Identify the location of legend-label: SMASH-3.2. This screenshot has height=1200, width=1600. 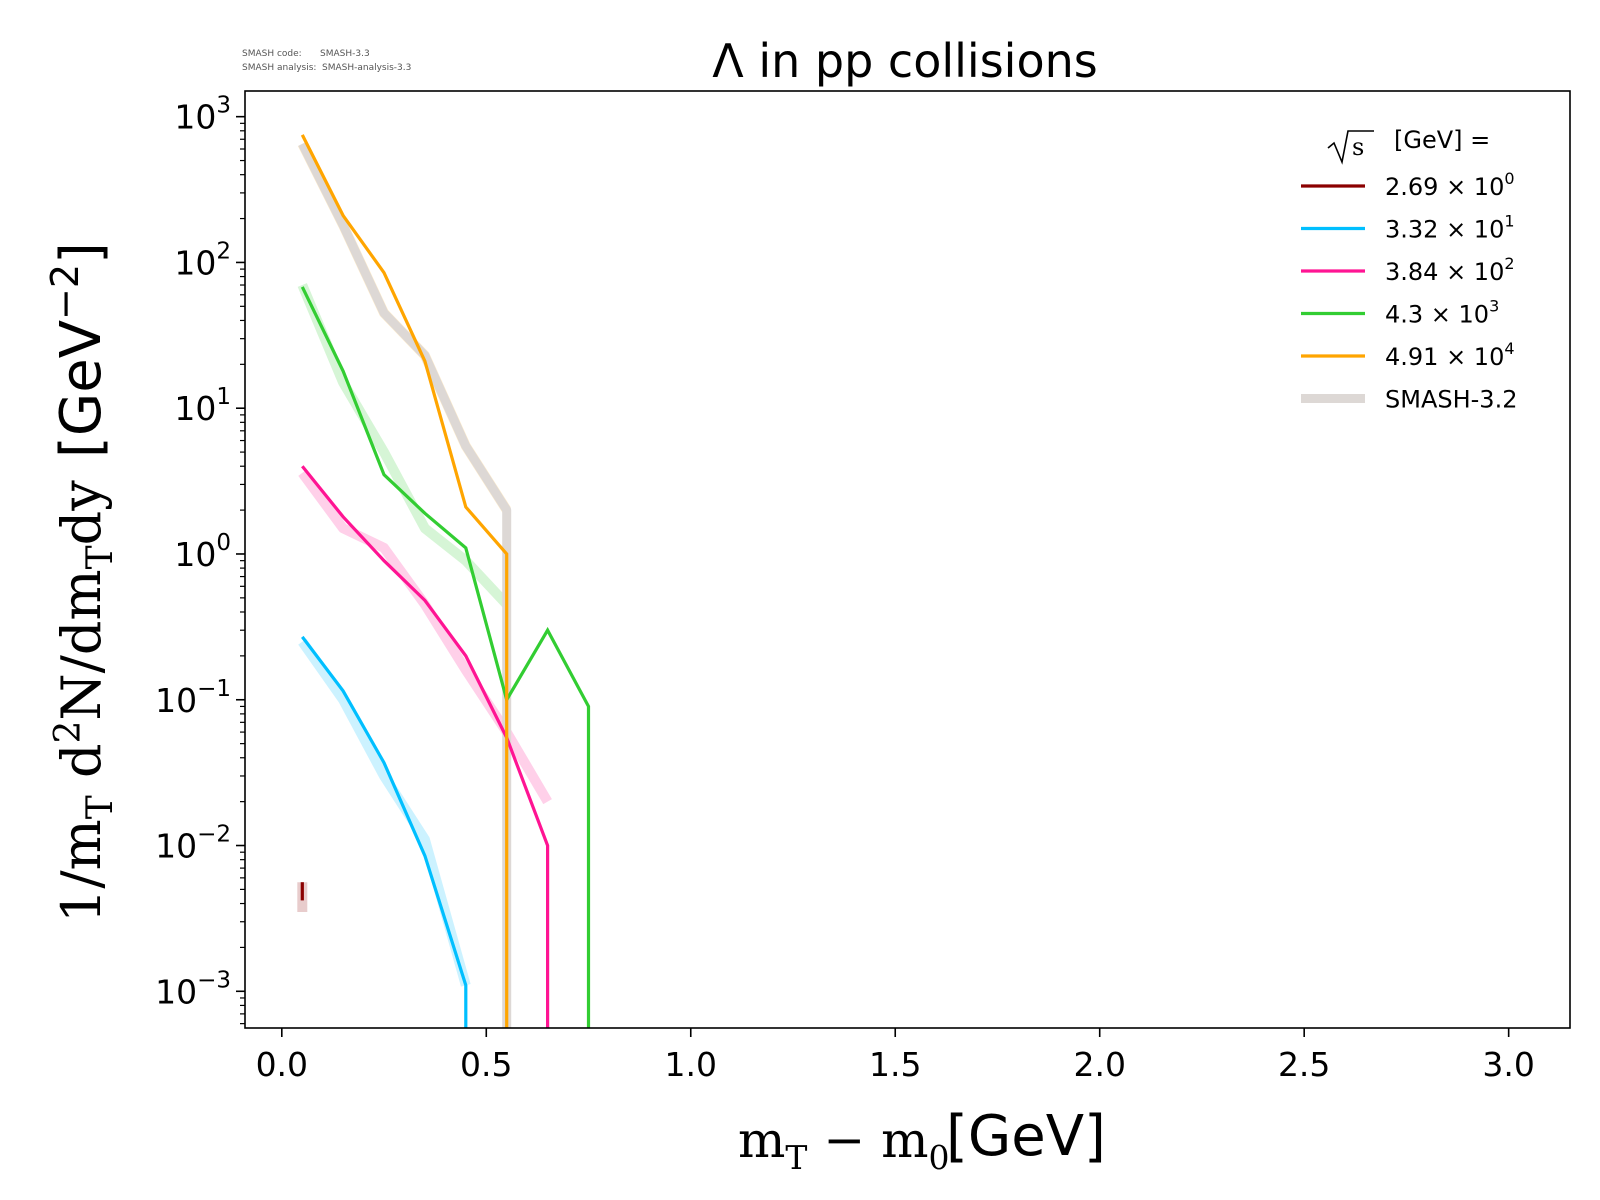
(1451, 400).